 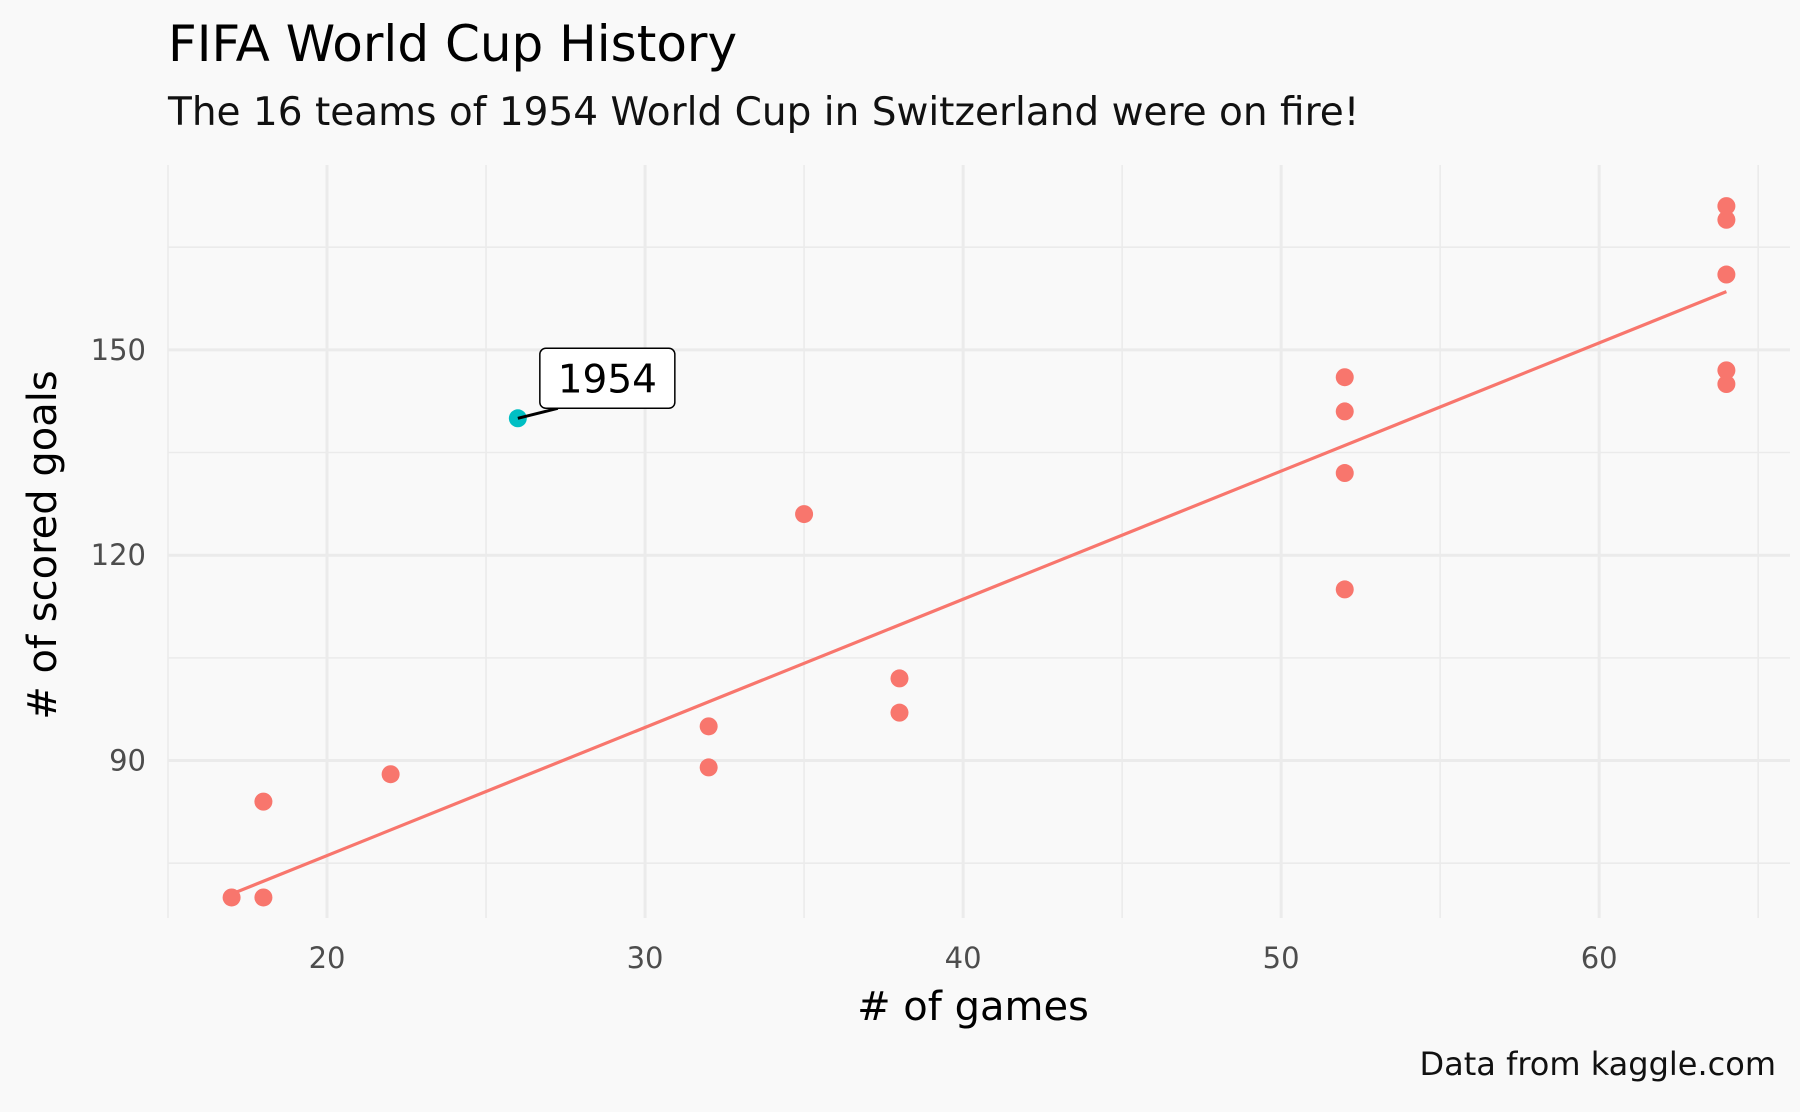 I want to click on y-axis-ticks: 90 120 150, so click(x=118, y=555).